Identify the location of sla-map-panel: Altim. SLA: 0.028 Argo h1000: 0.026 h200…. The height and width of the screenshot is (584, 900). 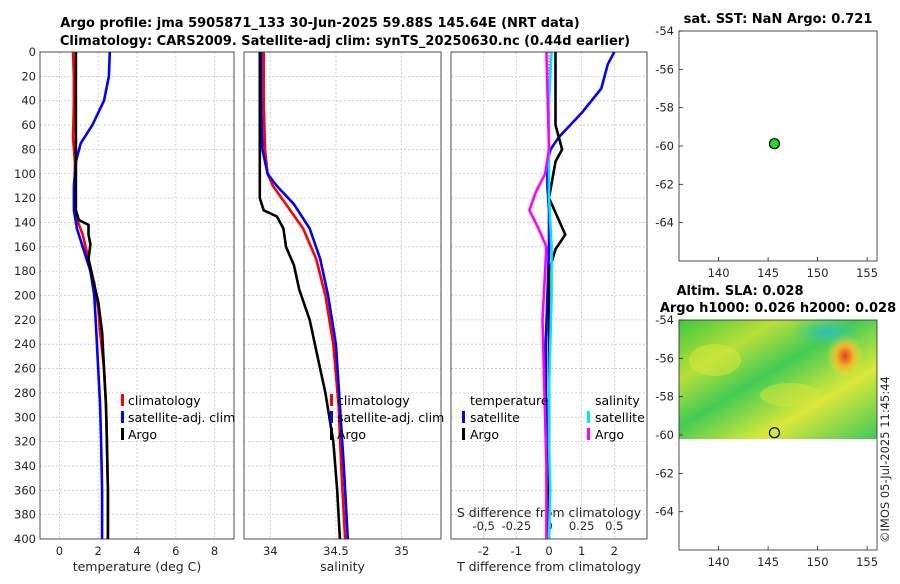
(775, 426).